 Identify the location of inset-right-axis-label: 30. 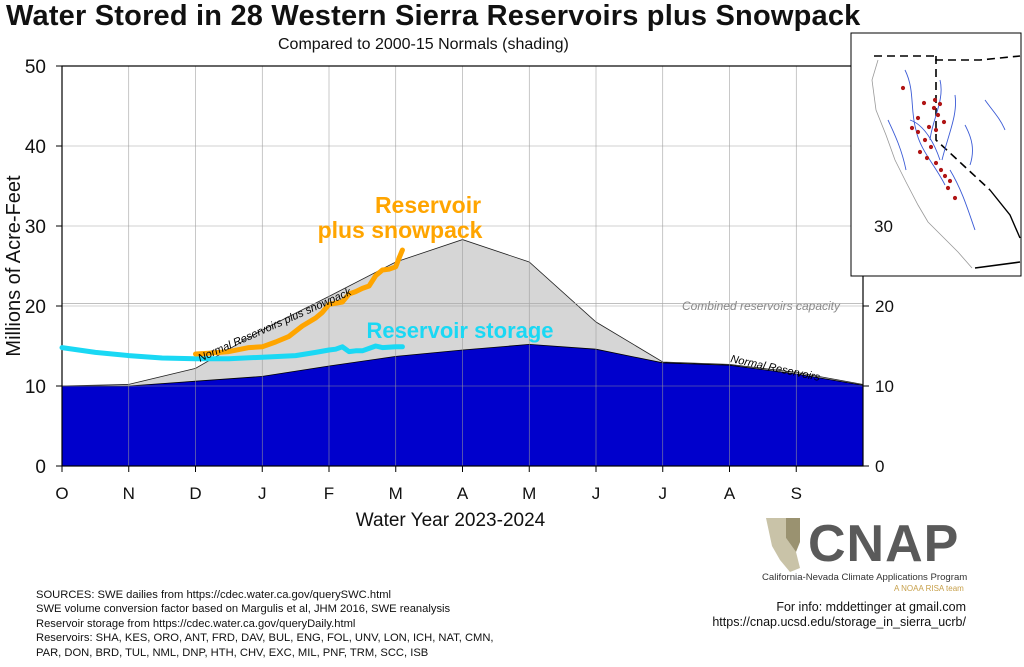
(883, 226).